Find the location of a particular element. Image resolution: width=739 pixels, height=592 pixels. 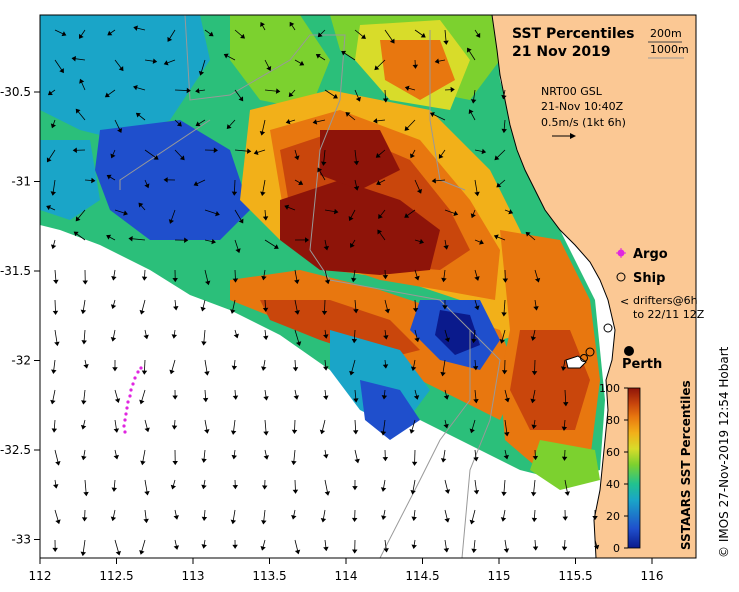

x-tick-label: 115 is located at coordinates (499, 576).